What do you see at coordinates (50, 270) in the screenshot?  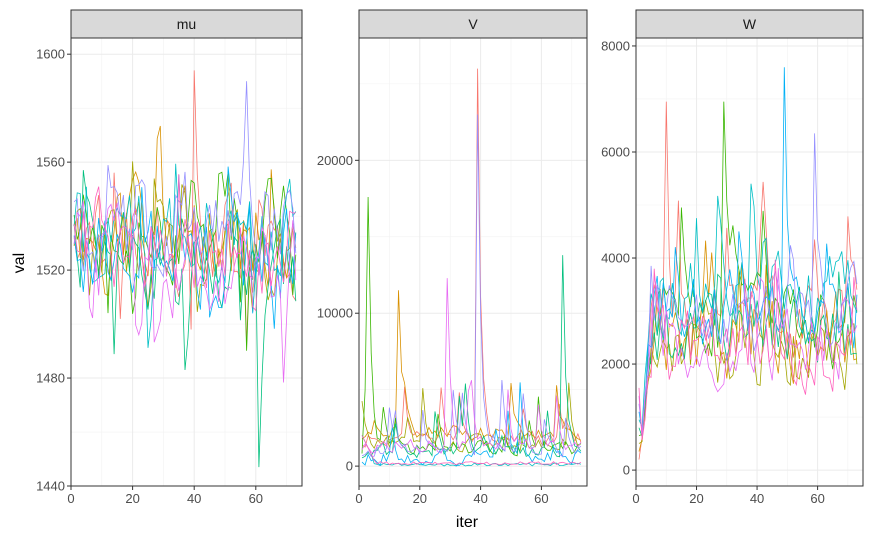 I see `y-tick-label: 1520` at bounding box center [50, 270].